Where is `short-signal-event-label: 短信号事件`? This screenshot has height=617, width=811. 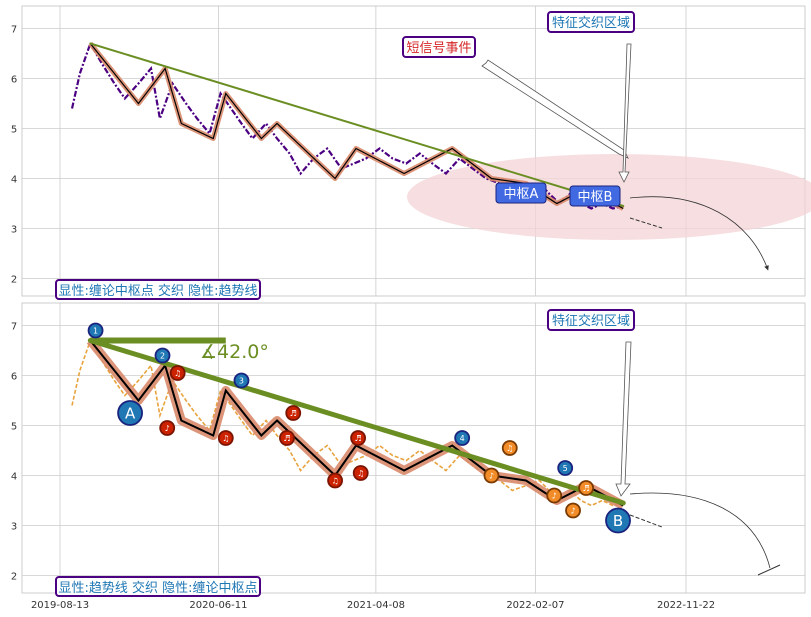
short-signal-event-label: 短信号事件 is located at coordinates (439, 47).